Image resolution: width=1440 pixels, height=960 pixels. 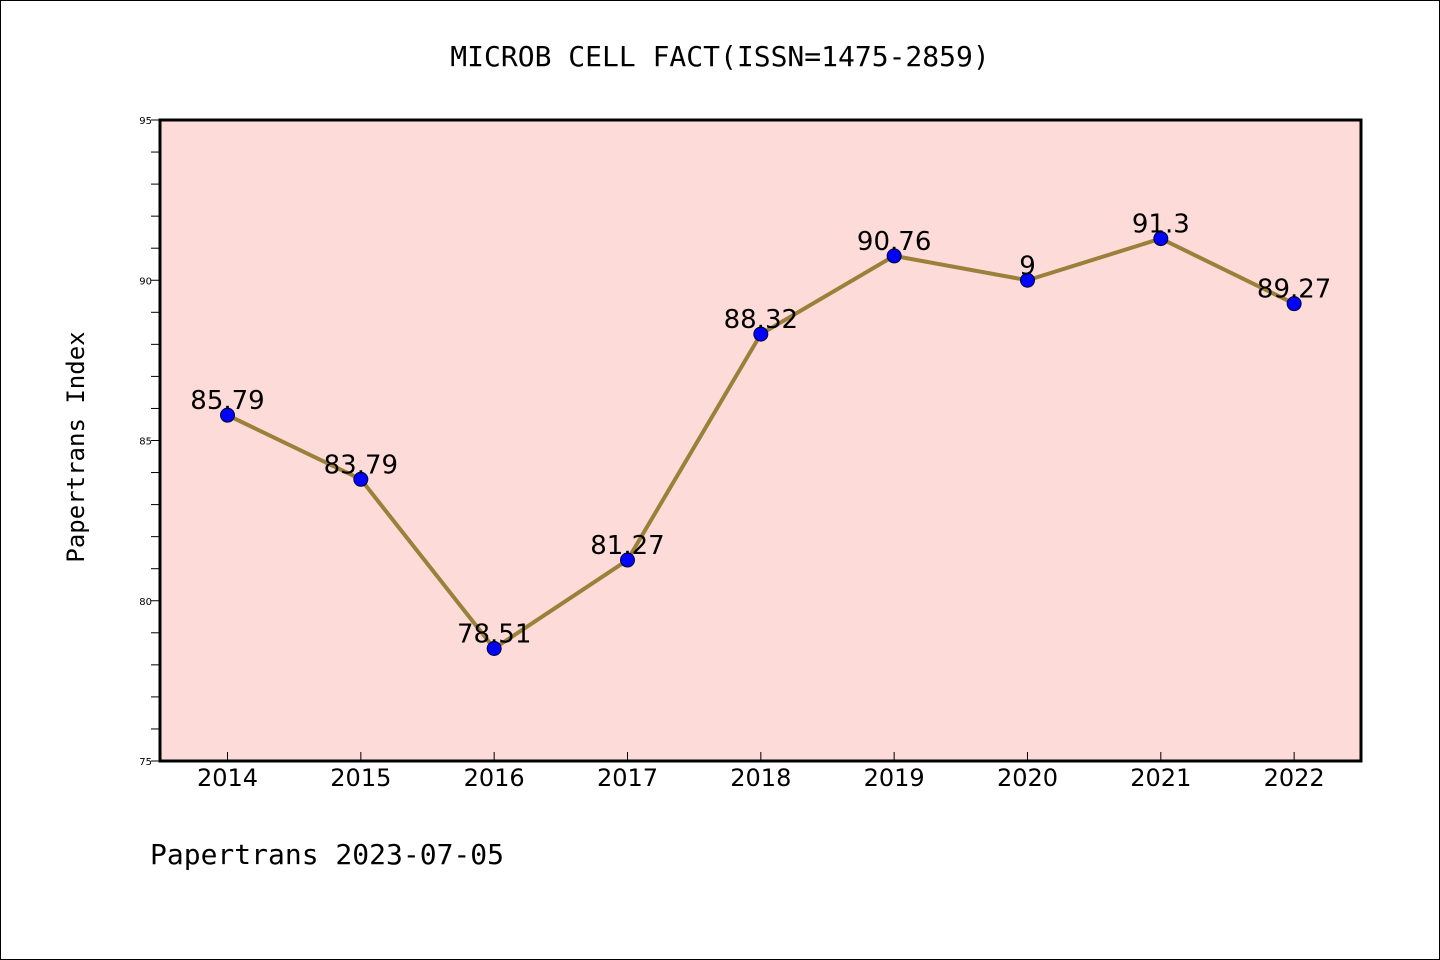 What do you see at coordinates (494, 778) in the screenshot?
I see `x-tick-label: 2016` at bounding box center [494, 778].